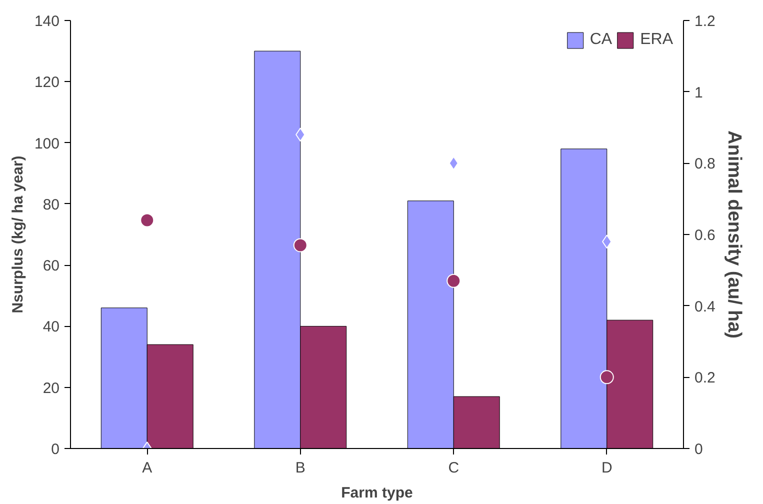  Describe the element at coordinates (705, 235) in the screenshot. I see `y2-tick-label: 0.6` at that location.